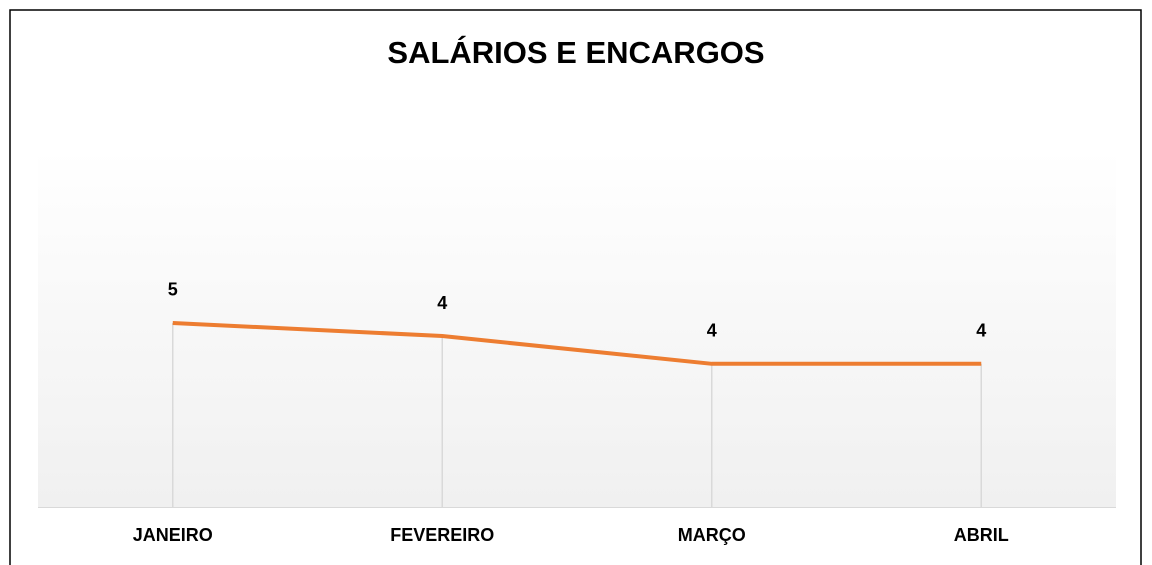 This screenshot has height=565, width=1152. What do you see at coordinates (577, 343) in the screenshot?
I see `line-series` at bounding box center [577, 343].